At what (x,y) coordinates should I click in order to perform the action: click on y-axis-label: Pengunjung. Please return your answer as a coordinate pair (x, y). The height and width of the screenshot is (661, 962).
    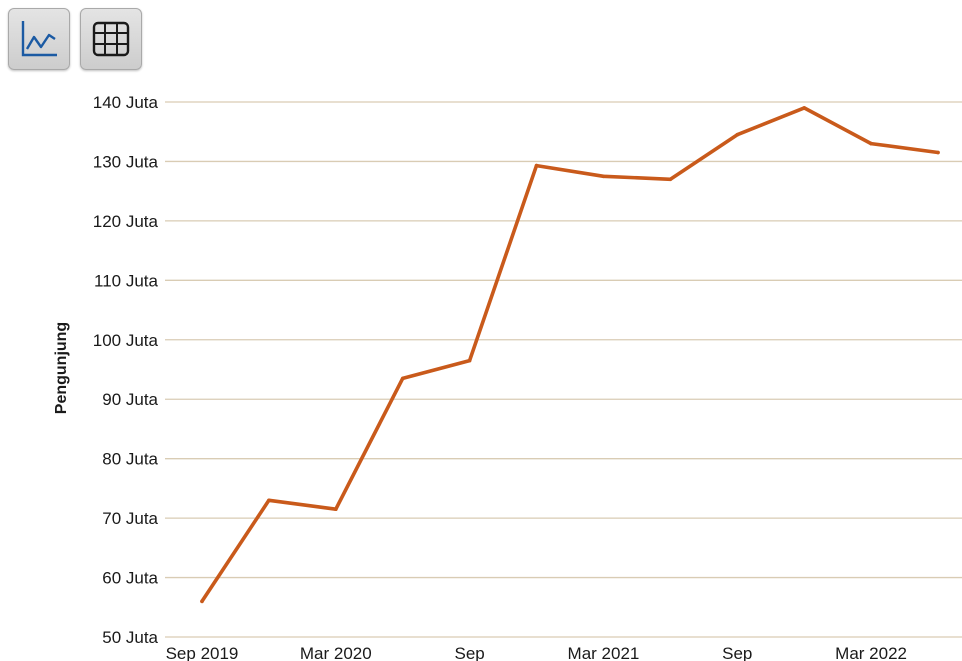
    Looking at the image, I should click on (61, 368).